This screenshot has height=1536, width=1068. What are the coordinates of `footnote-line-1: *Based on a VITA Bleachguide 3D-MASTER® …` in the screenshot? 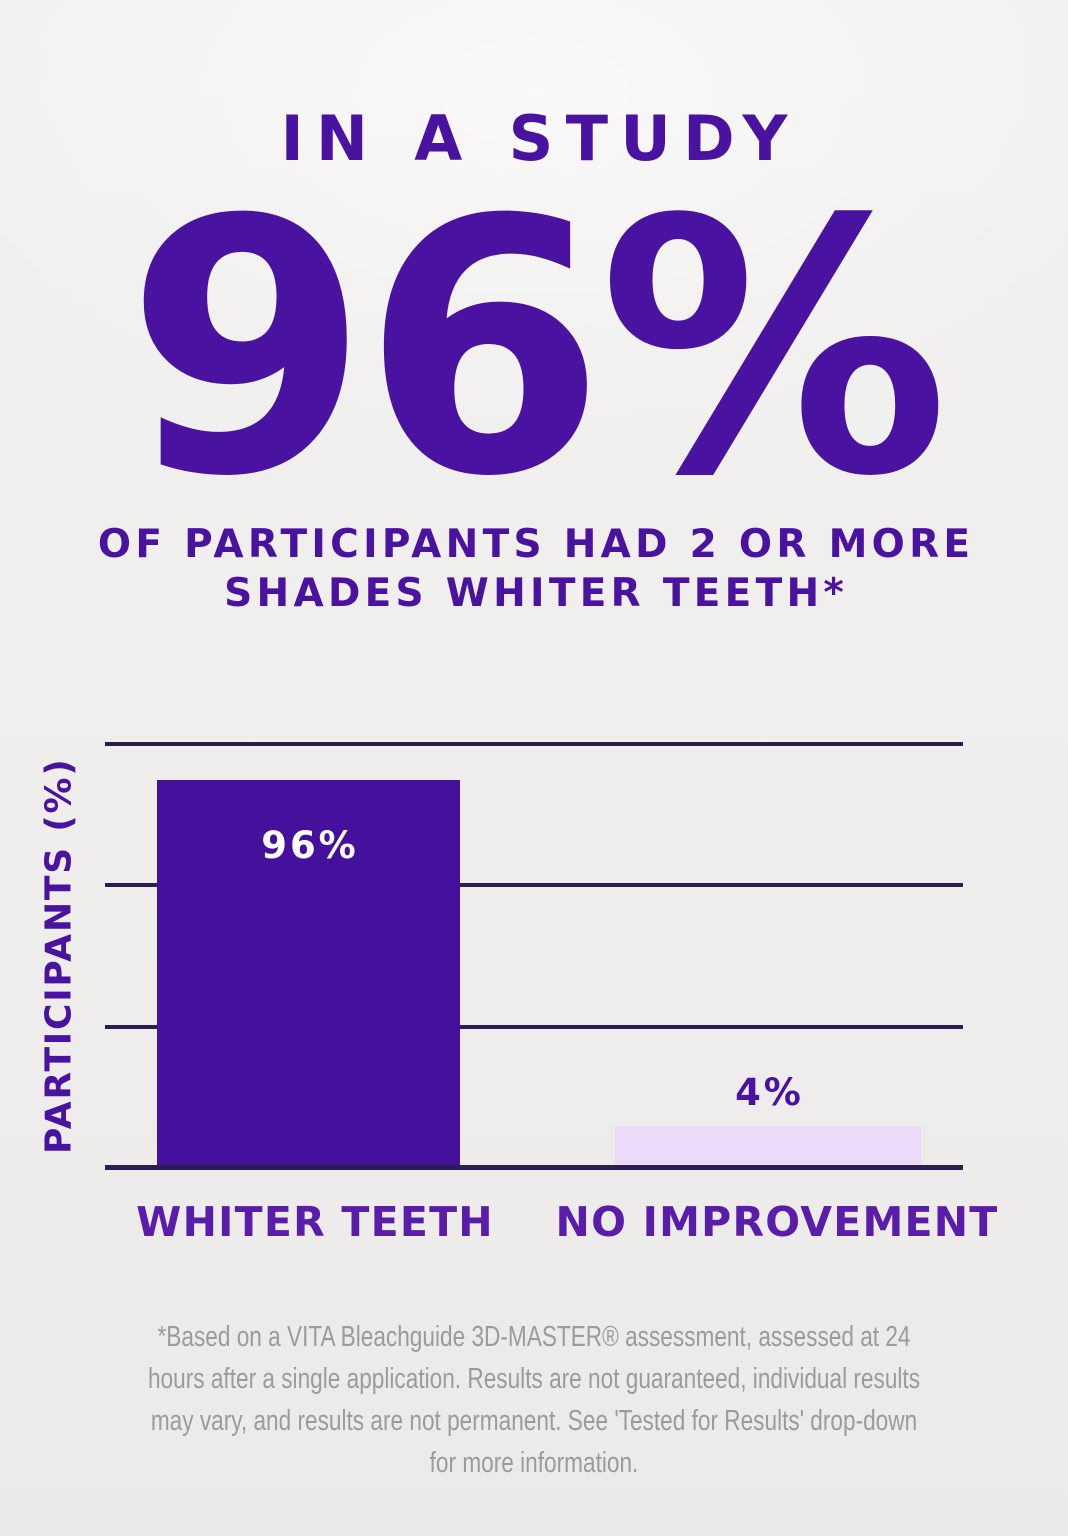 It's located at (534, 1337).